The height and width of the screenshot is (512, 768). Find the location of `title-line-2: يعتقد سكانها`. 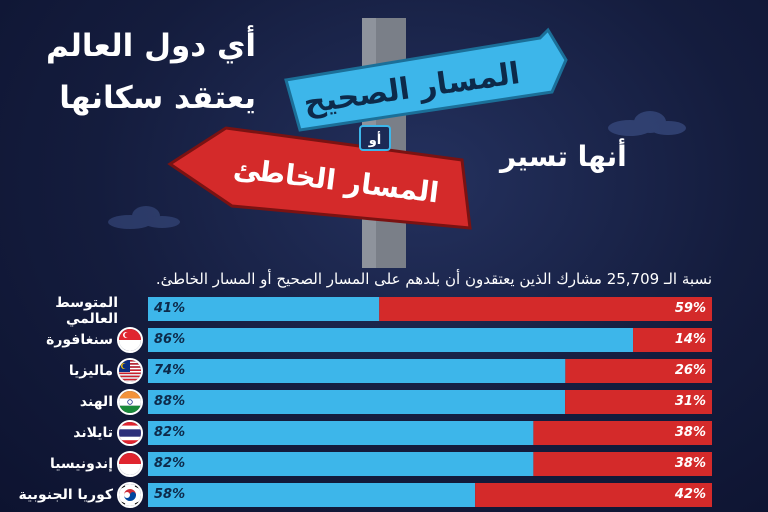

title-line-2: يعتقد سكانها is located at coordinates (157, 98).